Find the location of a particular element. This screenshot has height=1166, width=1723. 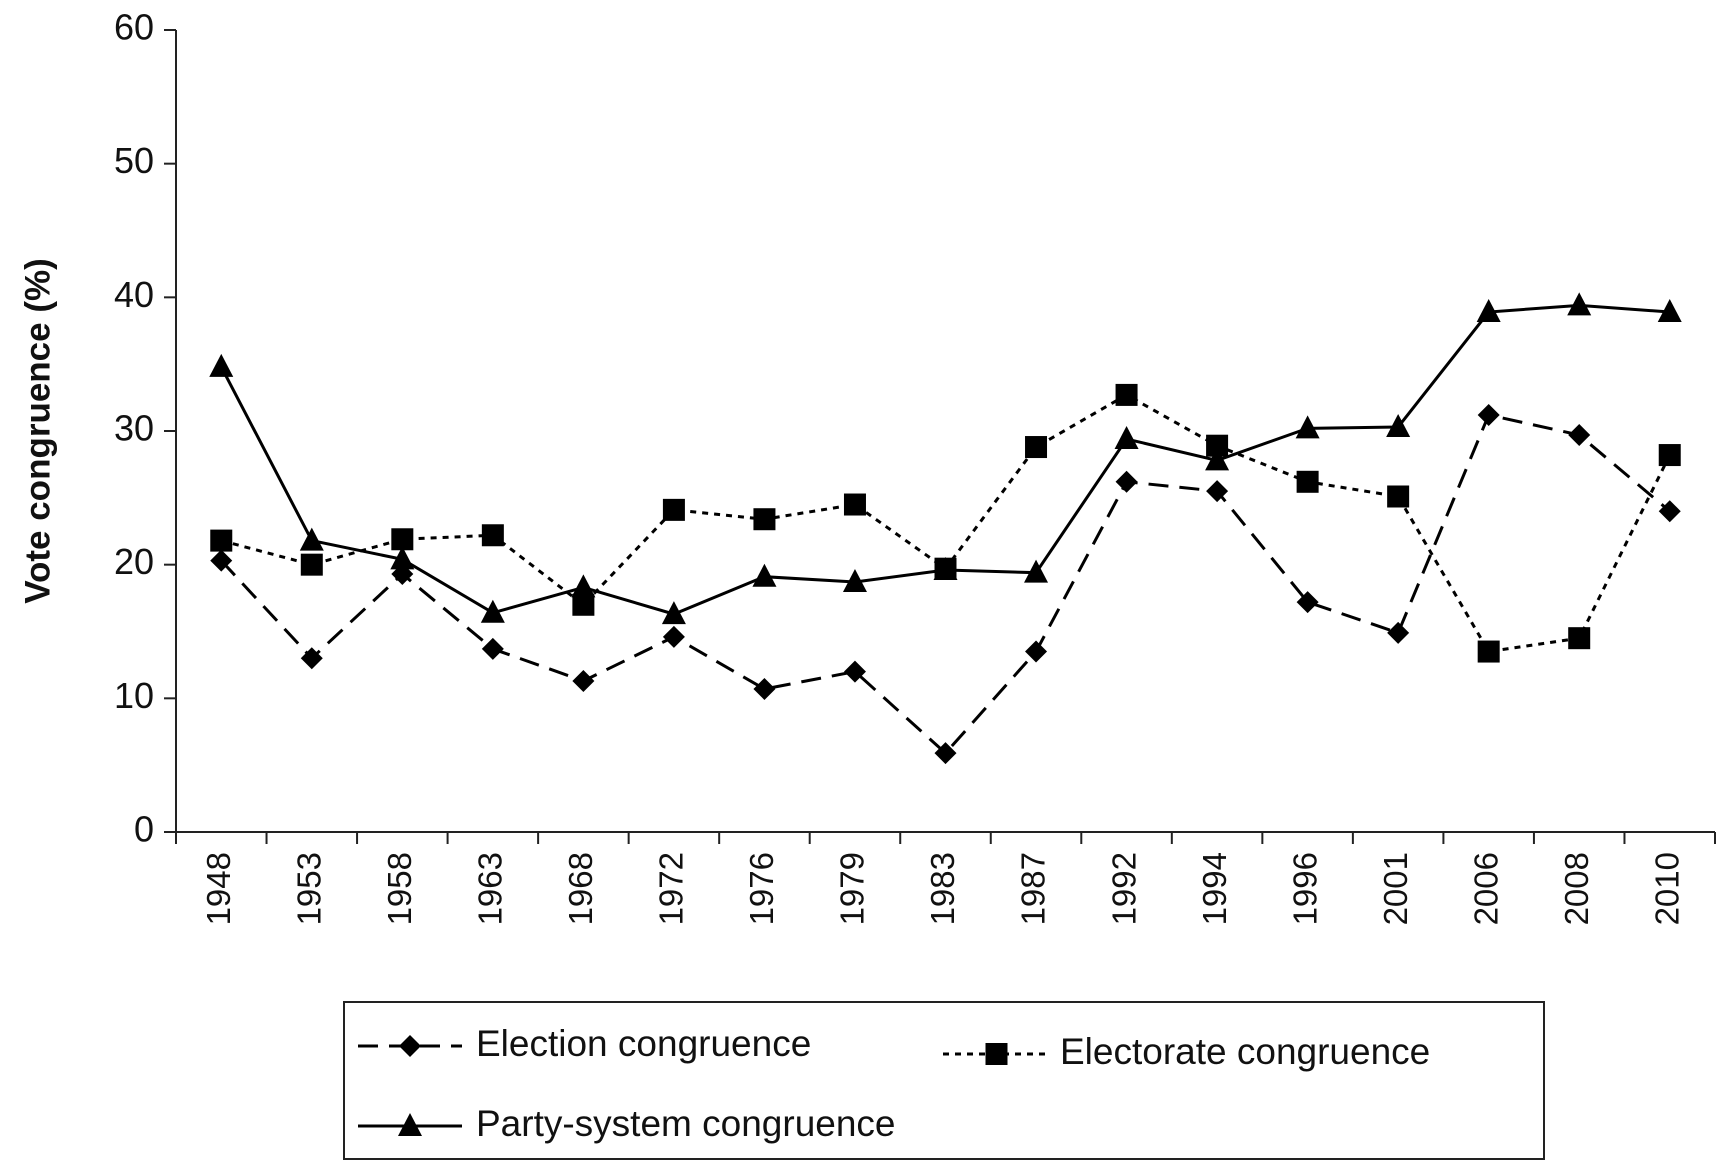

legend-label: Election congruence is located at coordinates (643, 1043).